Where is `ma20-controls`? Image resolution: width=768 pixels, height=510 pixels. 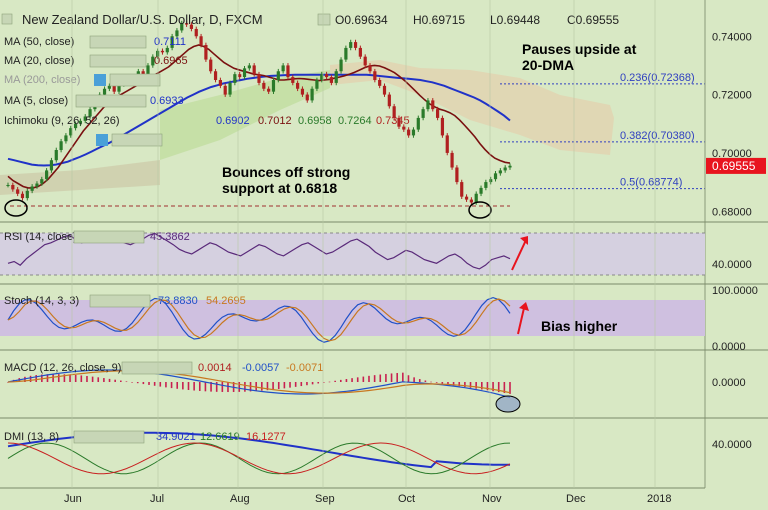
ma20-controls is located at coordinates (118, 61).